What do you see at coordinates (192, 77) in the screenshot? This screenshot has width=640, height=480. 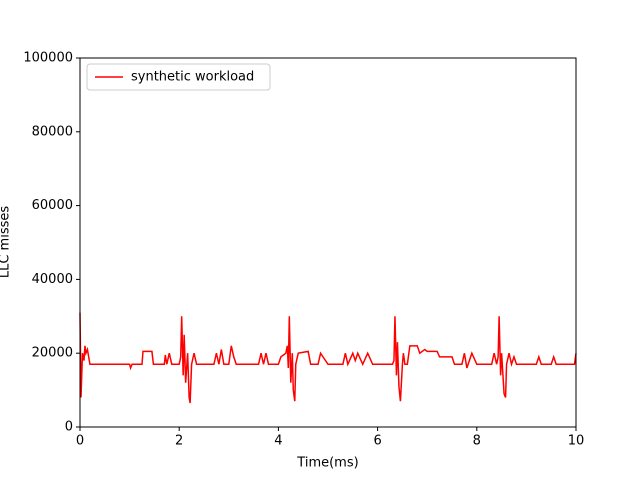 I see `legend-label: synthetic workload` at bounding box center [192, 77].